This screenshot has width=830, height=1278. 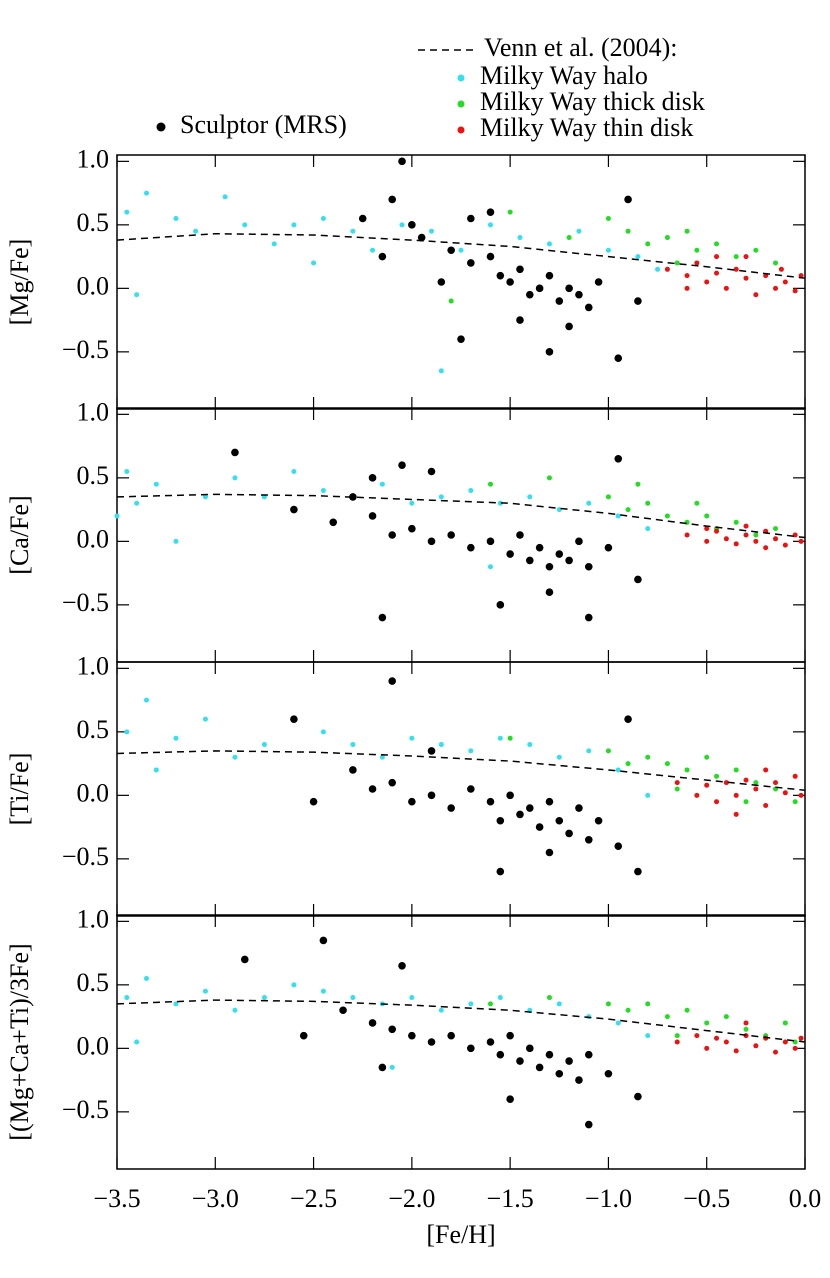 What do you see at coordinates (510, 1198) in the screenshot?
I see `x-tick-label: −1.5` at bounding box center [510, 1198].